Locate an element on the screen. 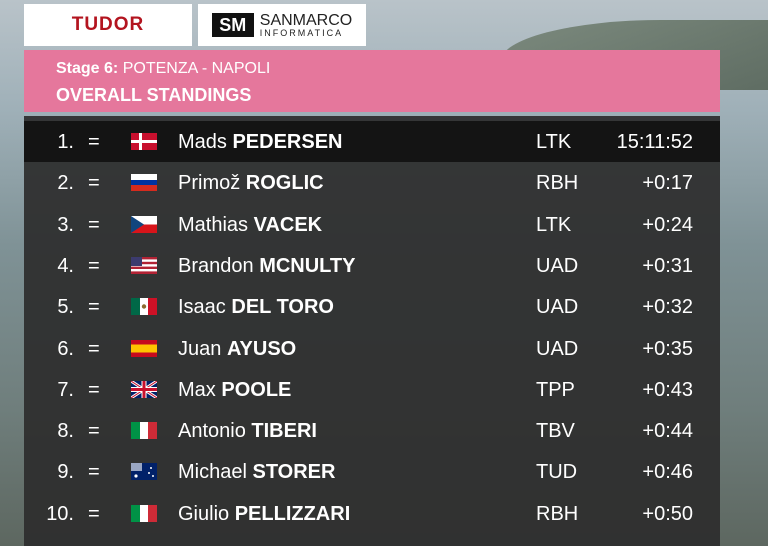 Image resolution: width=768 pixels, height=546 pixels. rank: 8. is located at coordinates (65, 431).